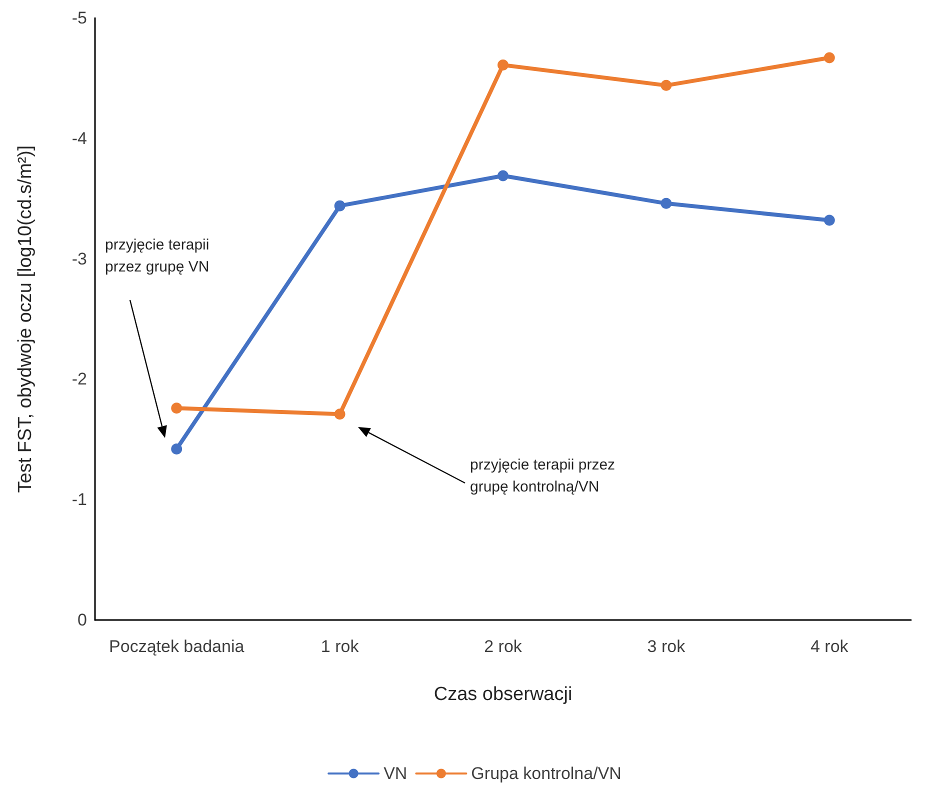 This screenshot has height=795, width=949. Describe the element at coordinates (503, 694) in the screenshot. I see `x-axis-title: Czas obserwacji` at that location.